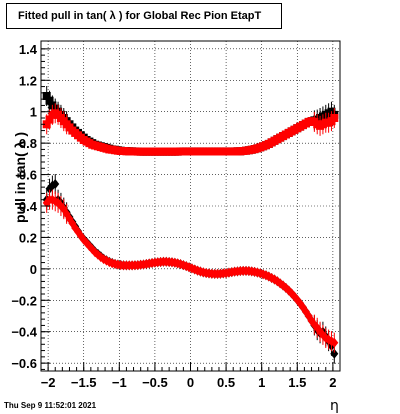 This screenshot has width=400, height=414. Describe the element at coordinates (119, 382) in the screenshot. I see `x-tick-label: −1` at that location.